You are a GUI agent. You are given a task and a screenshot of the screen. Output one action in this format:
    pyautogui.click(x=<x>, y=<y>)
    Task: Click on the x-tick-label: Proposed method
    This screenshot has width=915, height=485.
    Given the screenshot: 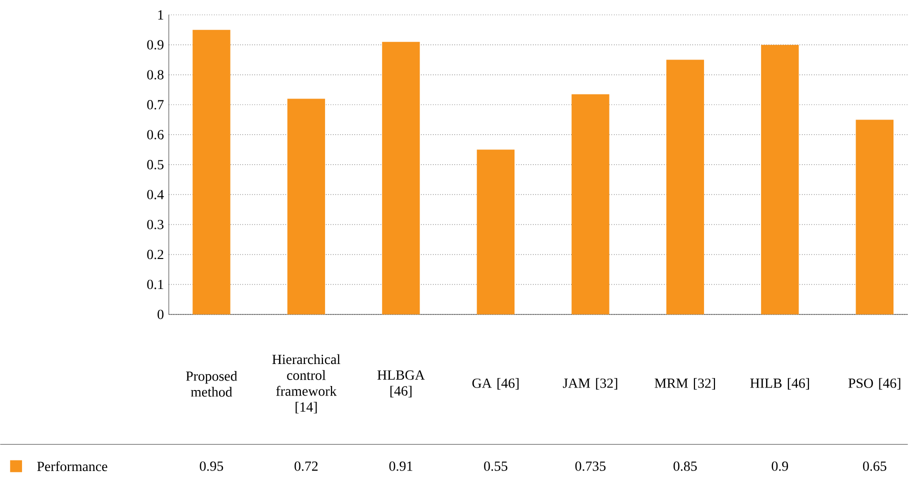 What is the action you would take?
    pyautogui.click(x=212, y=384)
    